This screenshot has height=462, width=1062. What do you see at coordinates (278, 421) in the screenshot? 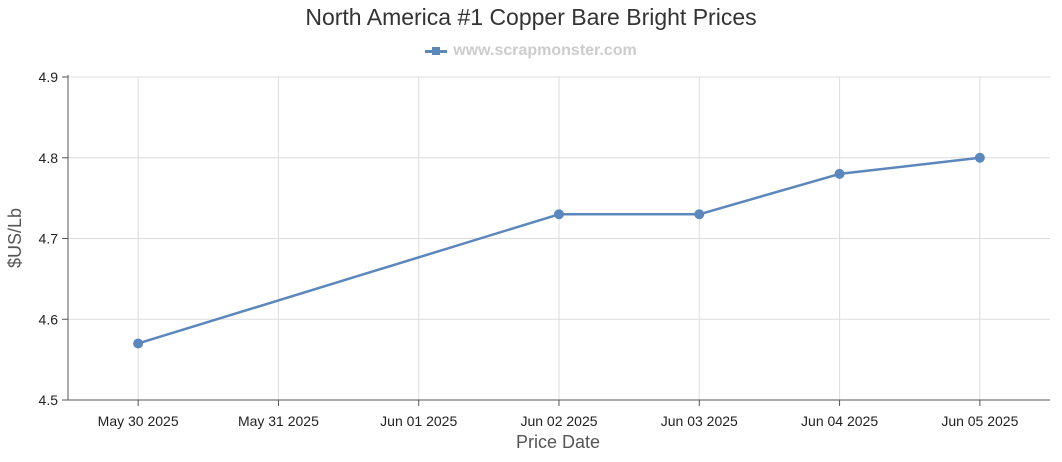
I see `x-tick-label: May 31 2025` at bounding box center [278, 421].